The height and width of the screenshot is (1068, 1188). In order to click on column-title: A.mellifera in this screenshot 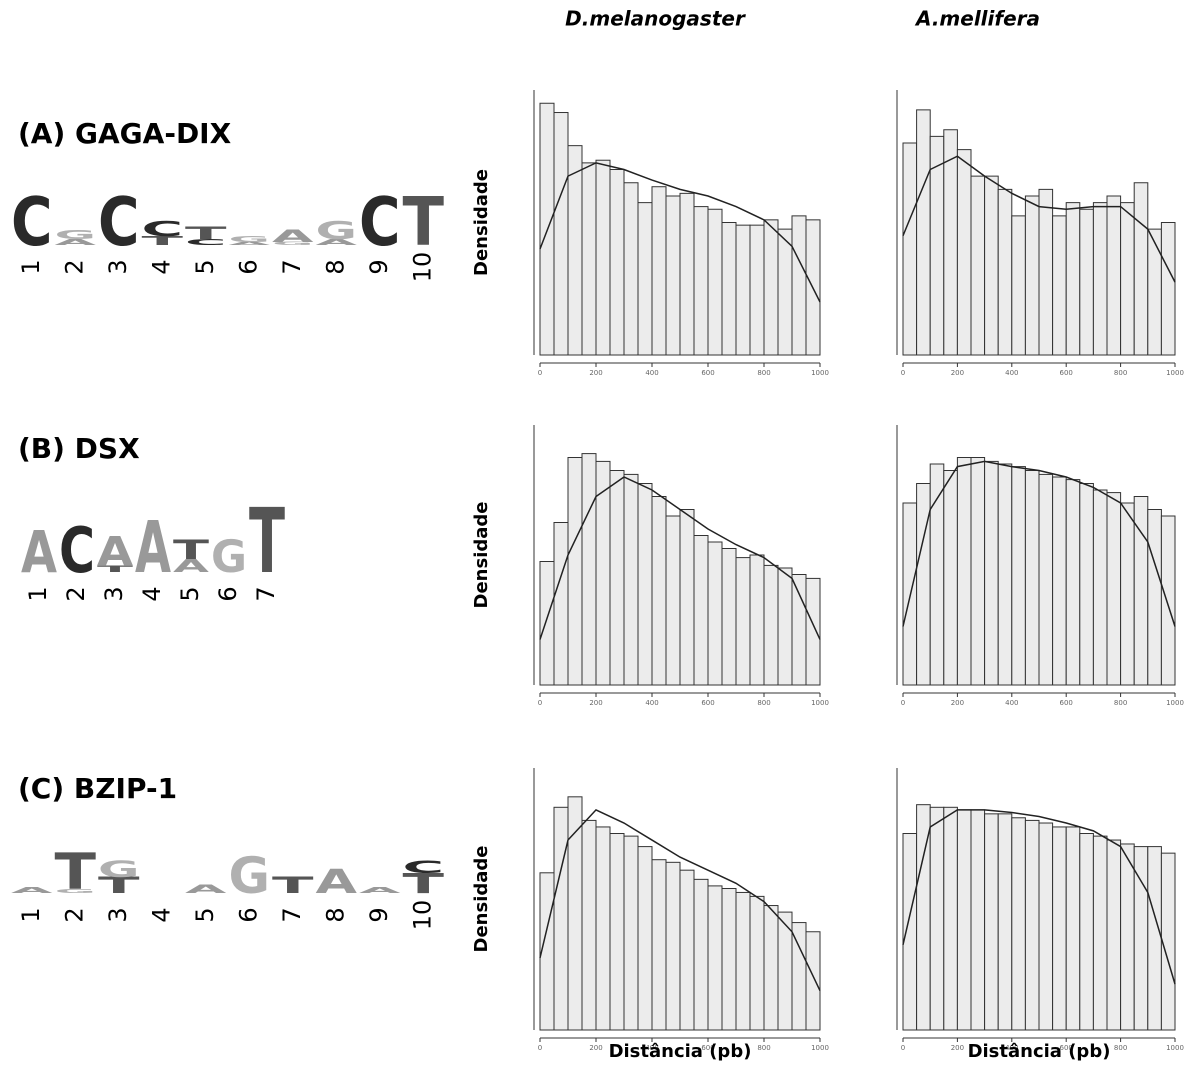, I will do `click(977, 19)`.